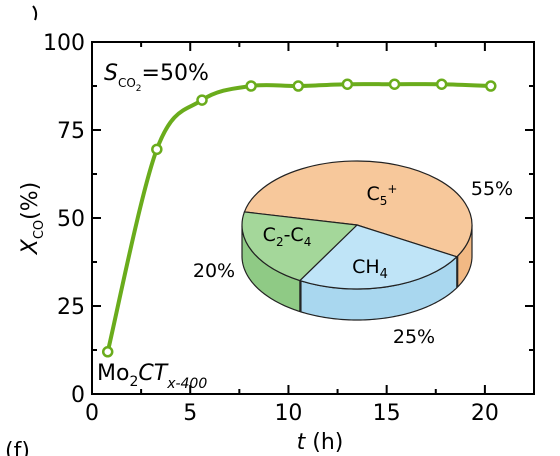 This screenshot has height=456, width=560. I want to click on catalyst-annotation: Mo2CTx-400, so click(152, 376).